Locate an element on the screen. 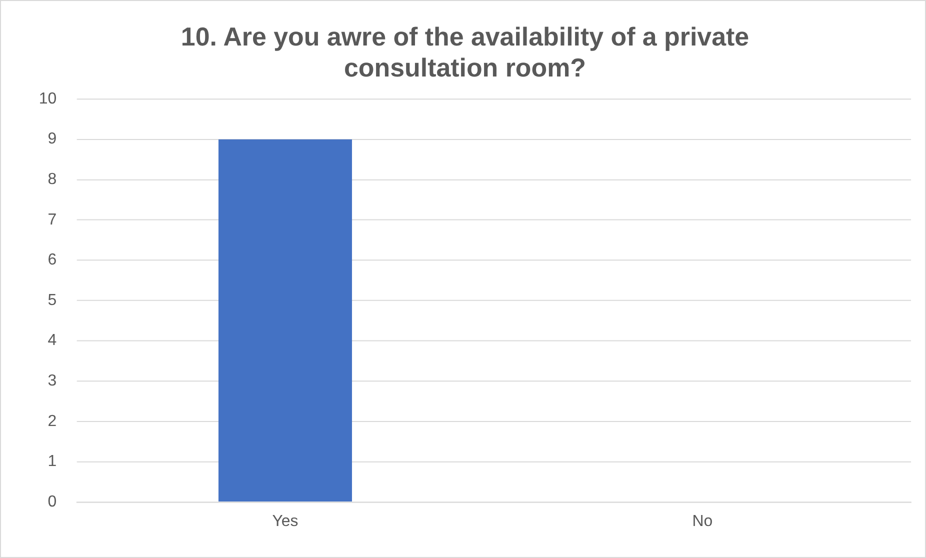 The image size is (926, 558). y-tick-label: 2 is located at coordinates (52, 421).